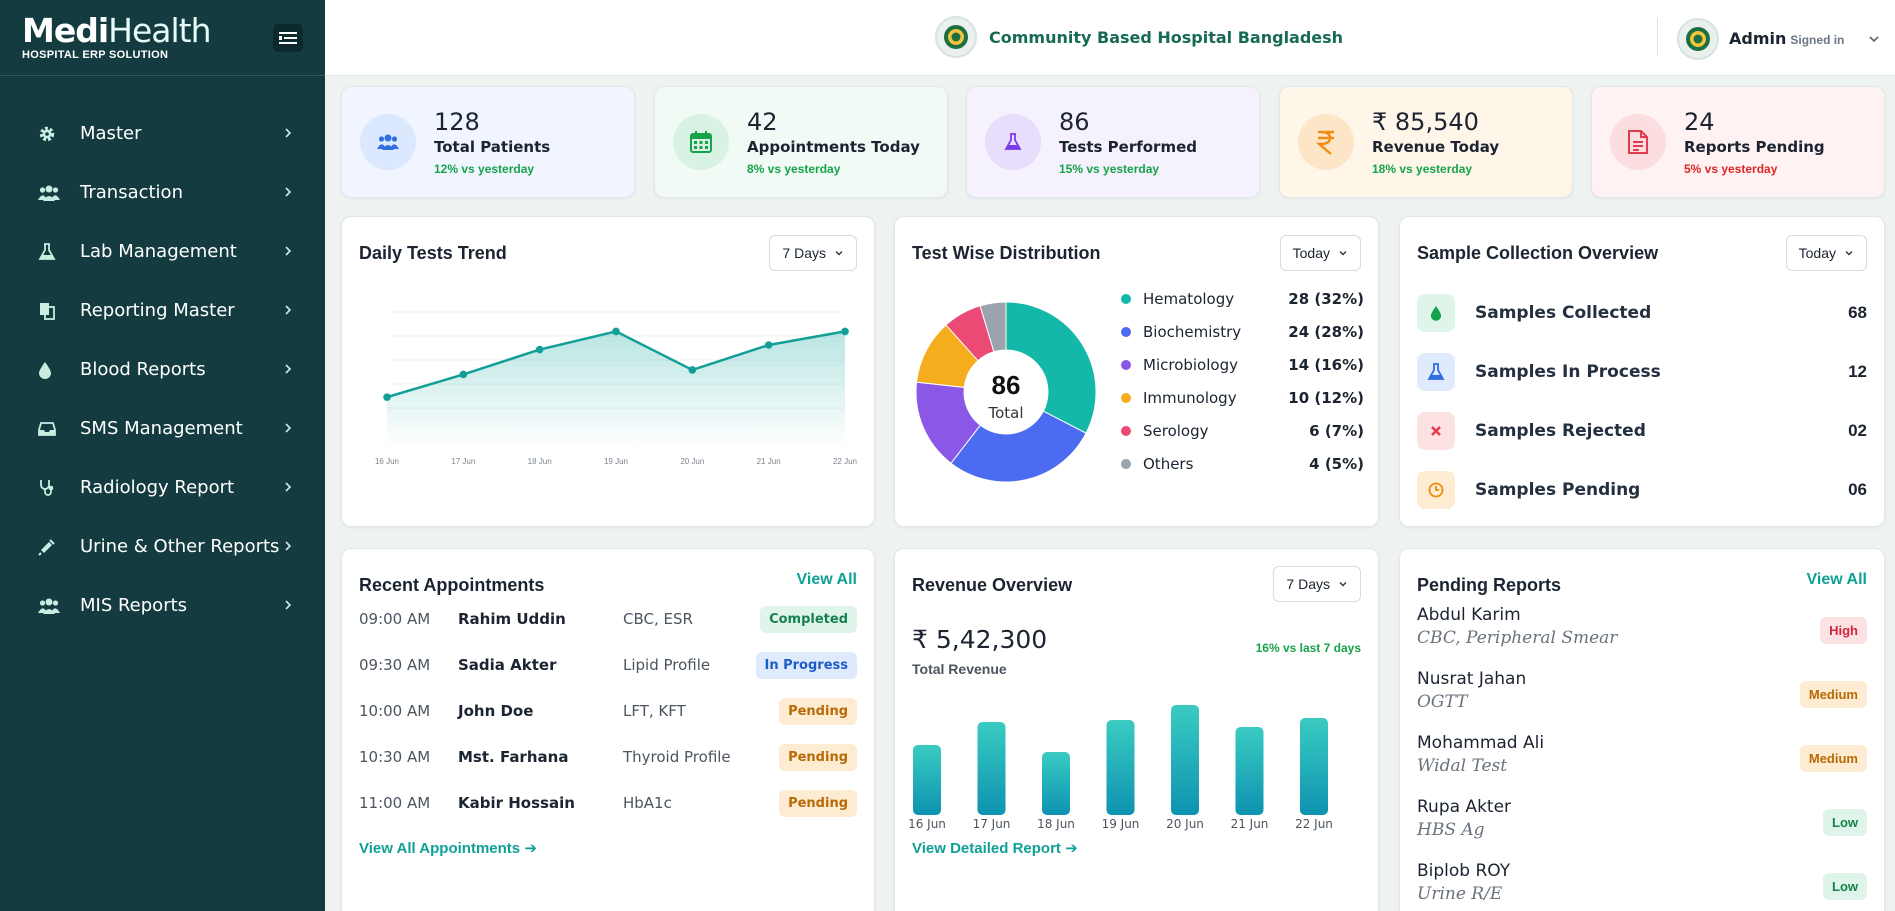 This screenshot has width=1895, height=911. What do you see at coordinates (388, 142) in the screenshot?
I see `users-icon` at bounding box center [388, 142].